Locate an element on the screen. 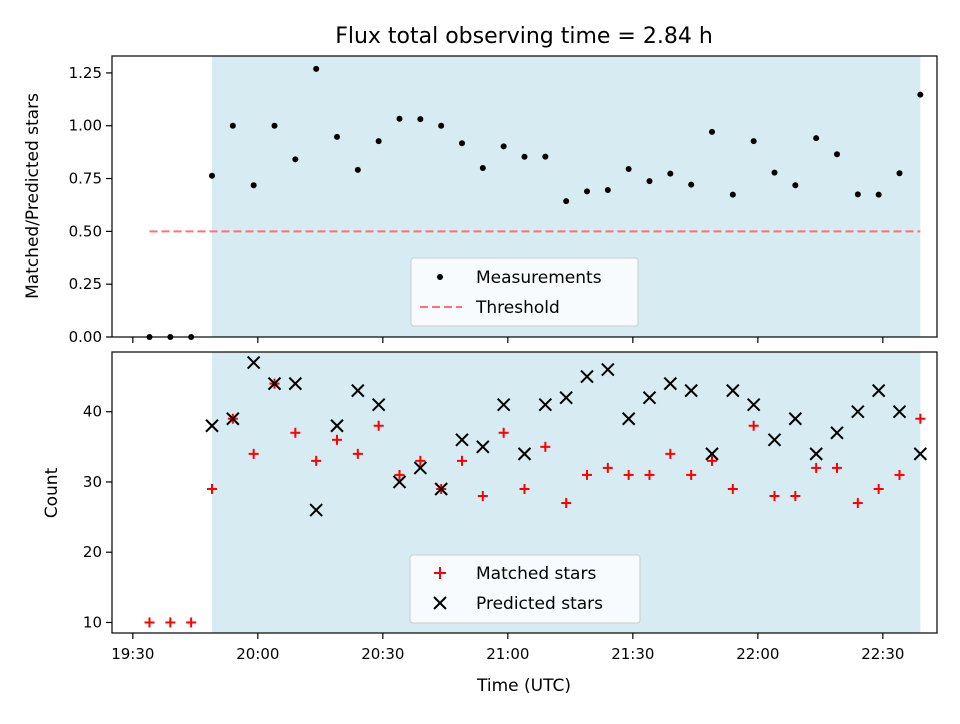 The height and width of the screenshot is (724, 960). x-tick-label: 22:00 is located at coordinates (757, 654).